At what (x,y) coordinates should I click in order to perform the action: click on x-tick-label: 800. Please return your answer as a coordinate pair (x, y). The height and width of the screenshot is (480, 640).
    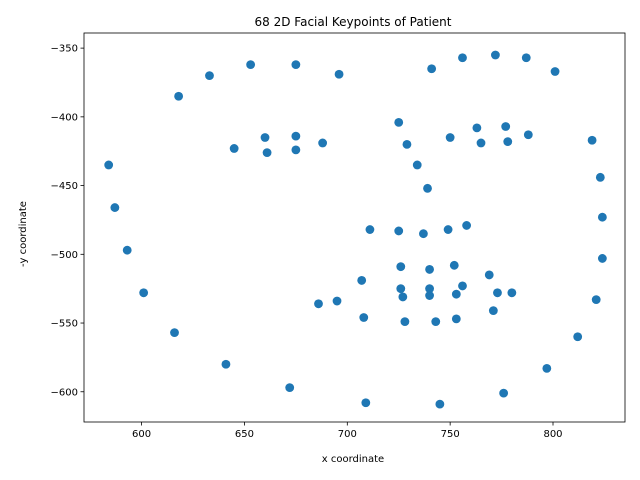
    Looking at the image, I should click on (552, 434).